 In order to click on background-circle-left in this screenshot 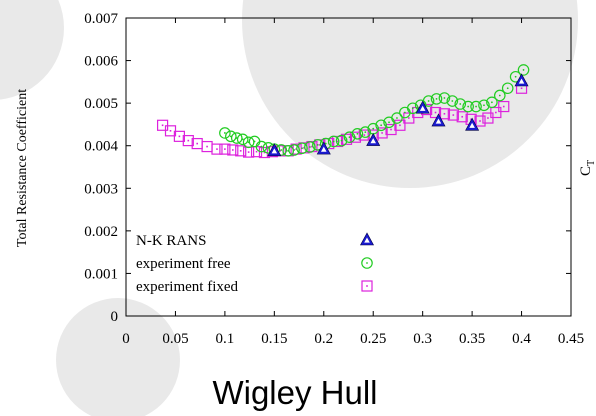, I will do `click(32, 50)`.